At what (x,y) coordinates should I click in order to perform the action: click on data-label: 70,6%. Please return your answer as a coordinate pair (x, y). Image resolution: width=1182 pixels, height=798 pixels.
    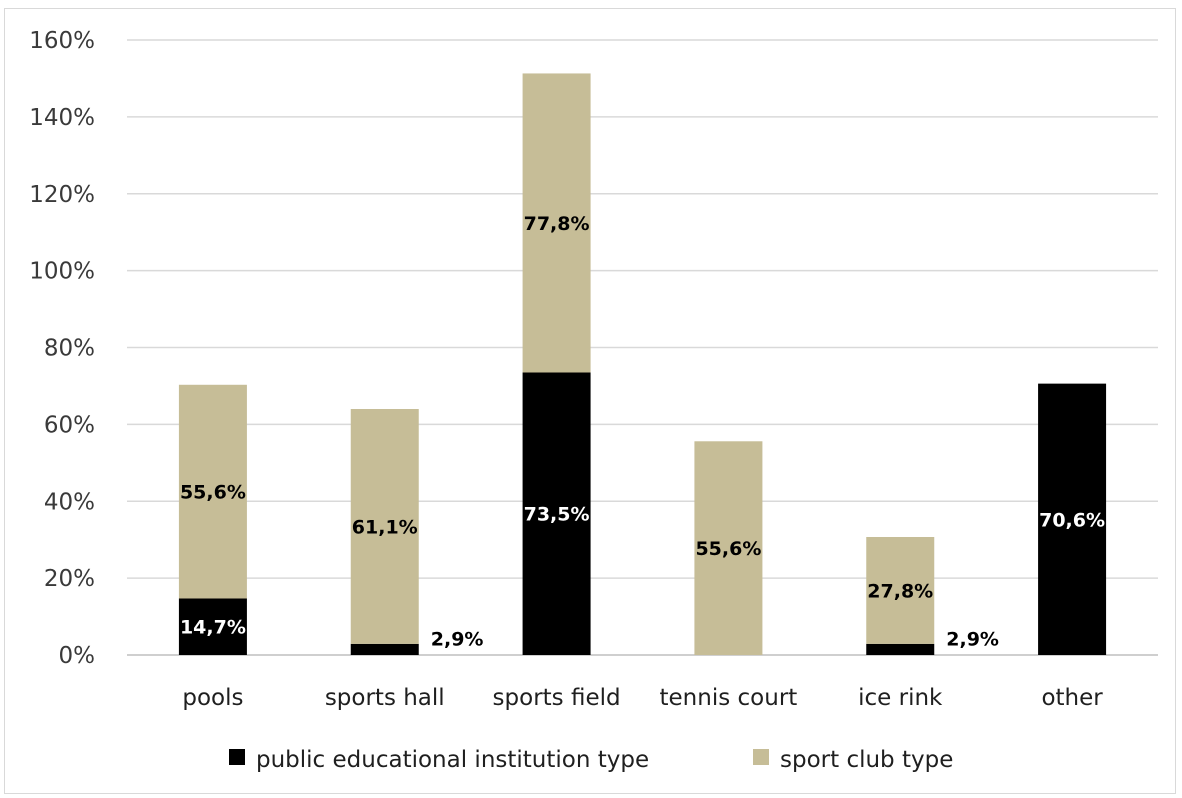
    Looking at the image, I should click on (1072, 520).